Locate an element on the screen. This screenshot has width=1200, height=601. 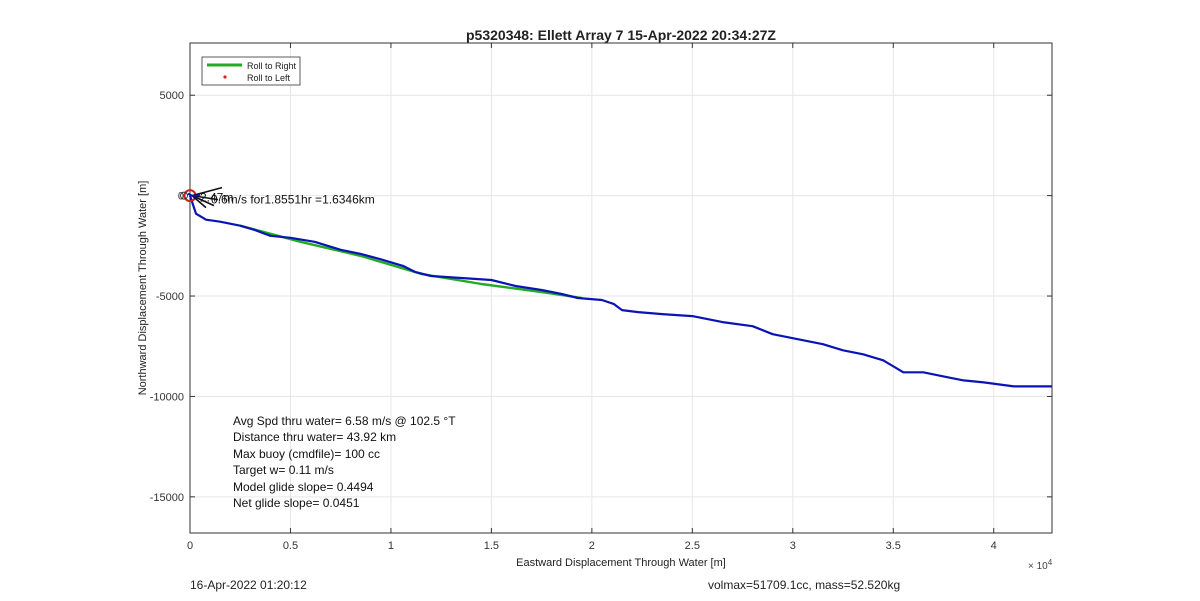
x-exponent-base: × 10 is located at coordinates (1038, 566).